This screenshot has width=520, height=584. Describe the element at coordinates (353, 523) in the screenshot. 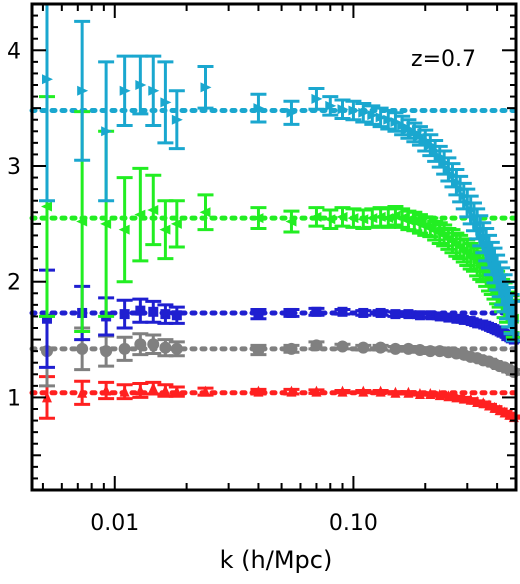

I see `x-tick-label: 0.10` at that location.